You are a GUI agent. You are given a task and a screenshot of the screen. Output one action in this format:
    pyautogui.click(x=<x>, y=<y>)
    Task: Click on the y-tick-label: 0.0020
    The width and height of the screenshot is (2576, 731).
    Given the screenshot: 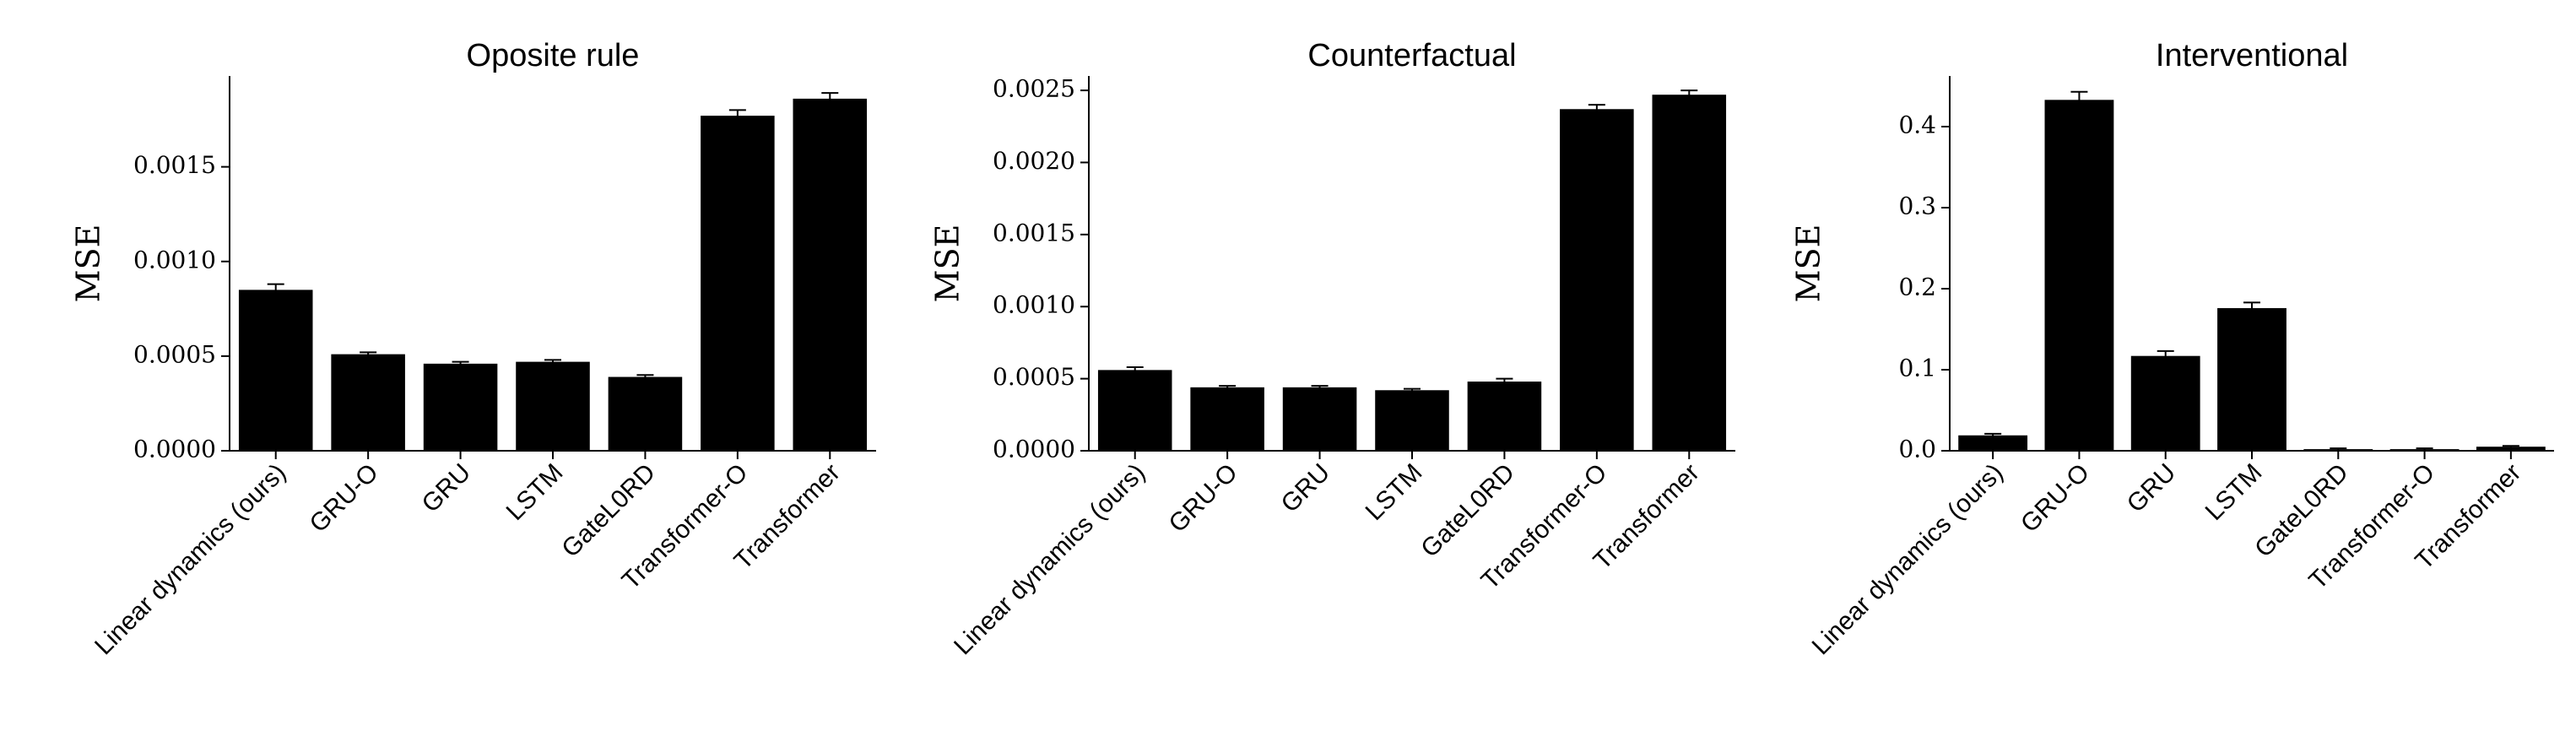 What is the action you would take?
    pyautogui.click(x=1034, y=161)
    